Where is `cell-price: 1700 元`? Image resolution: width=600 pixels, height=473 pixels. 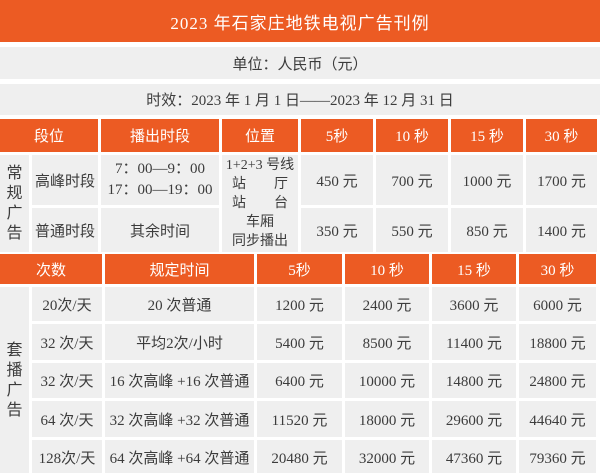
cell-price: 1700 元 is located at coordinates (561, 180).